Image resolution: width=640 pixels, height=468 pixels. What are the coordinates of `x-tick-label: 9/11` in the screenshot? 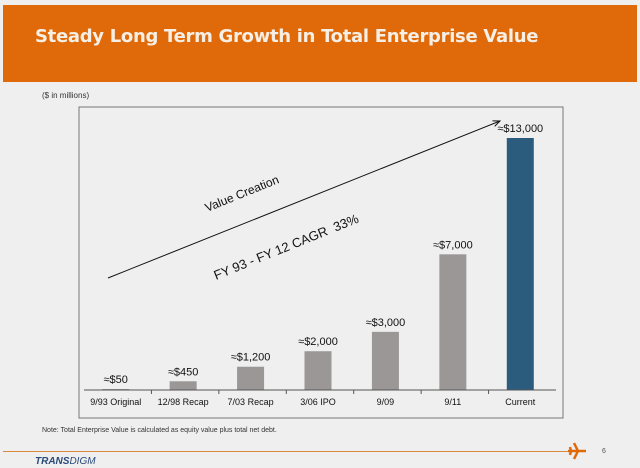 It's located at (452, 402).